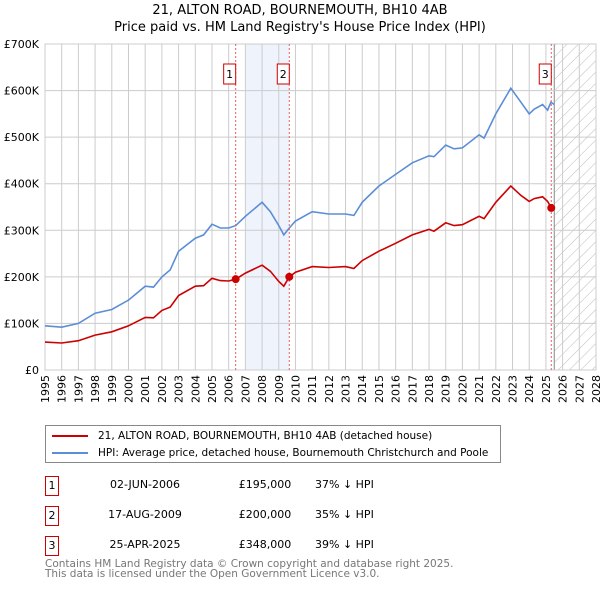 This screenshot has width=600, height=590. What do you see at coordinates (412, 389) in the screenshot?
I see `x-tick-label: 2017` at bounding box center [412, 389].